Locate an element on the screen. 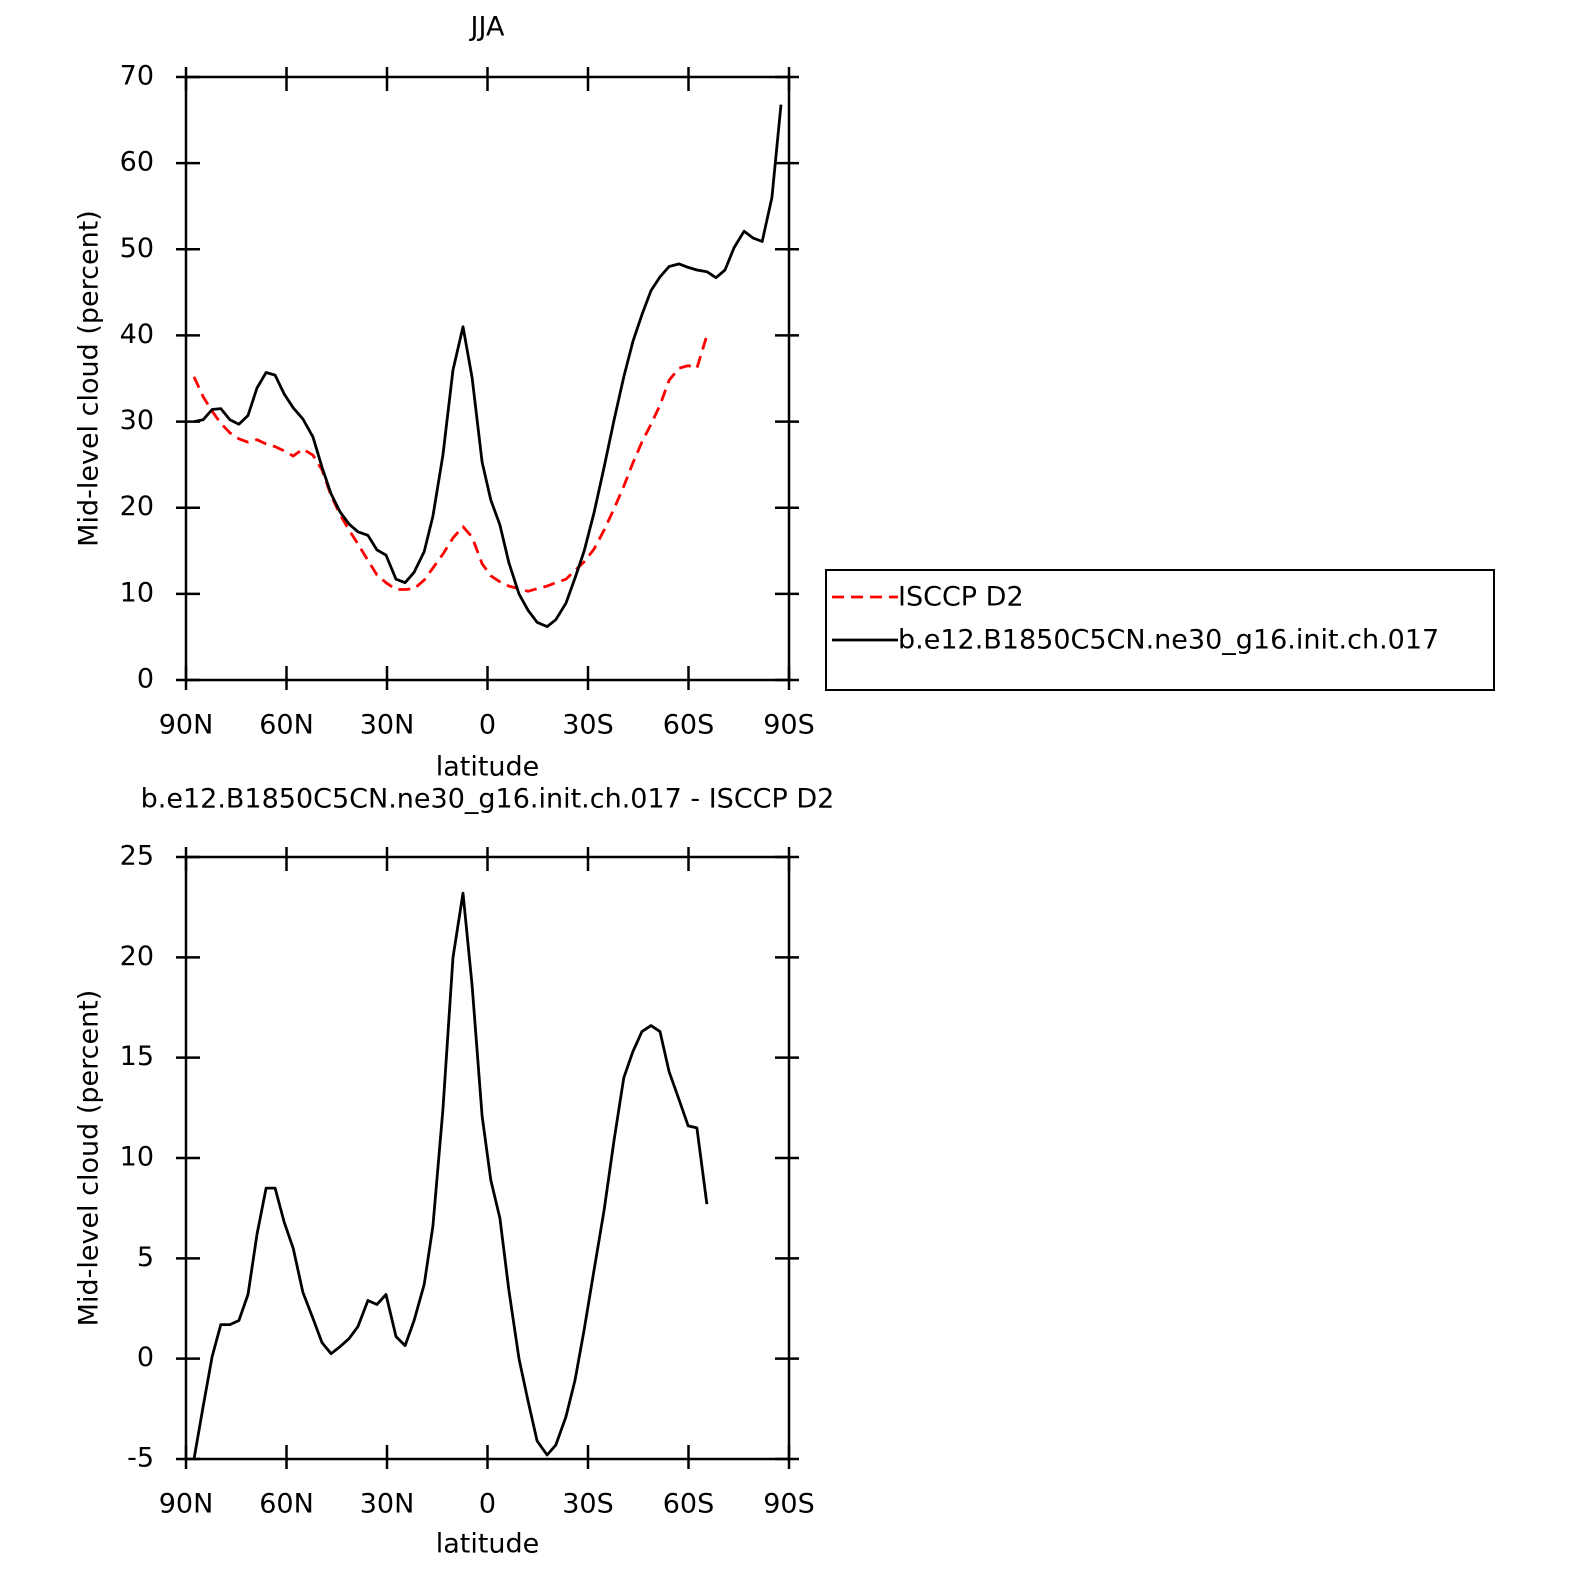 The width and height of the screenshot is (1569, 1569). legend-label: ISCCP D2 is located at coordinates (961, 597).